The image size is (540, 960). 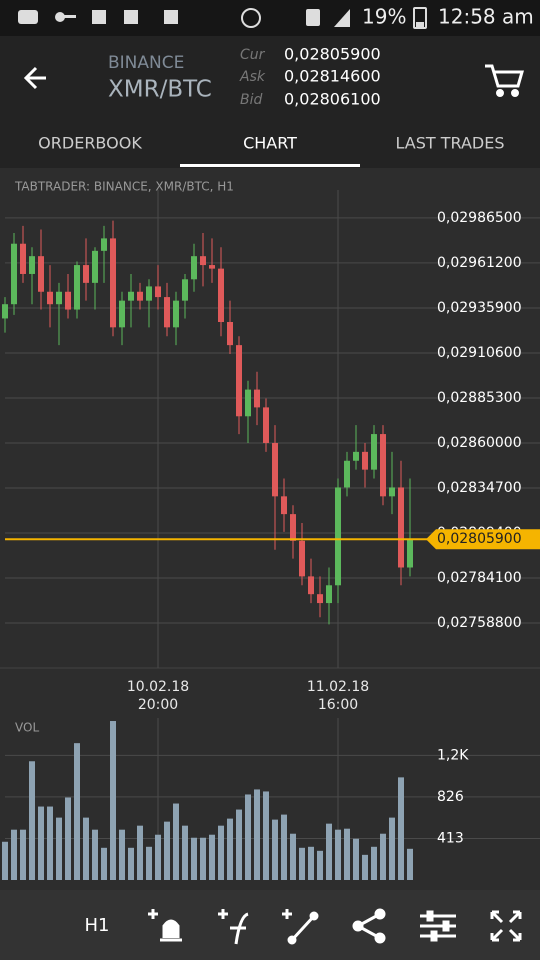 What do you see at coordinates (253, 55) in the screenshot?
I see `price-label: Cur` at bounding box center [253, 55].